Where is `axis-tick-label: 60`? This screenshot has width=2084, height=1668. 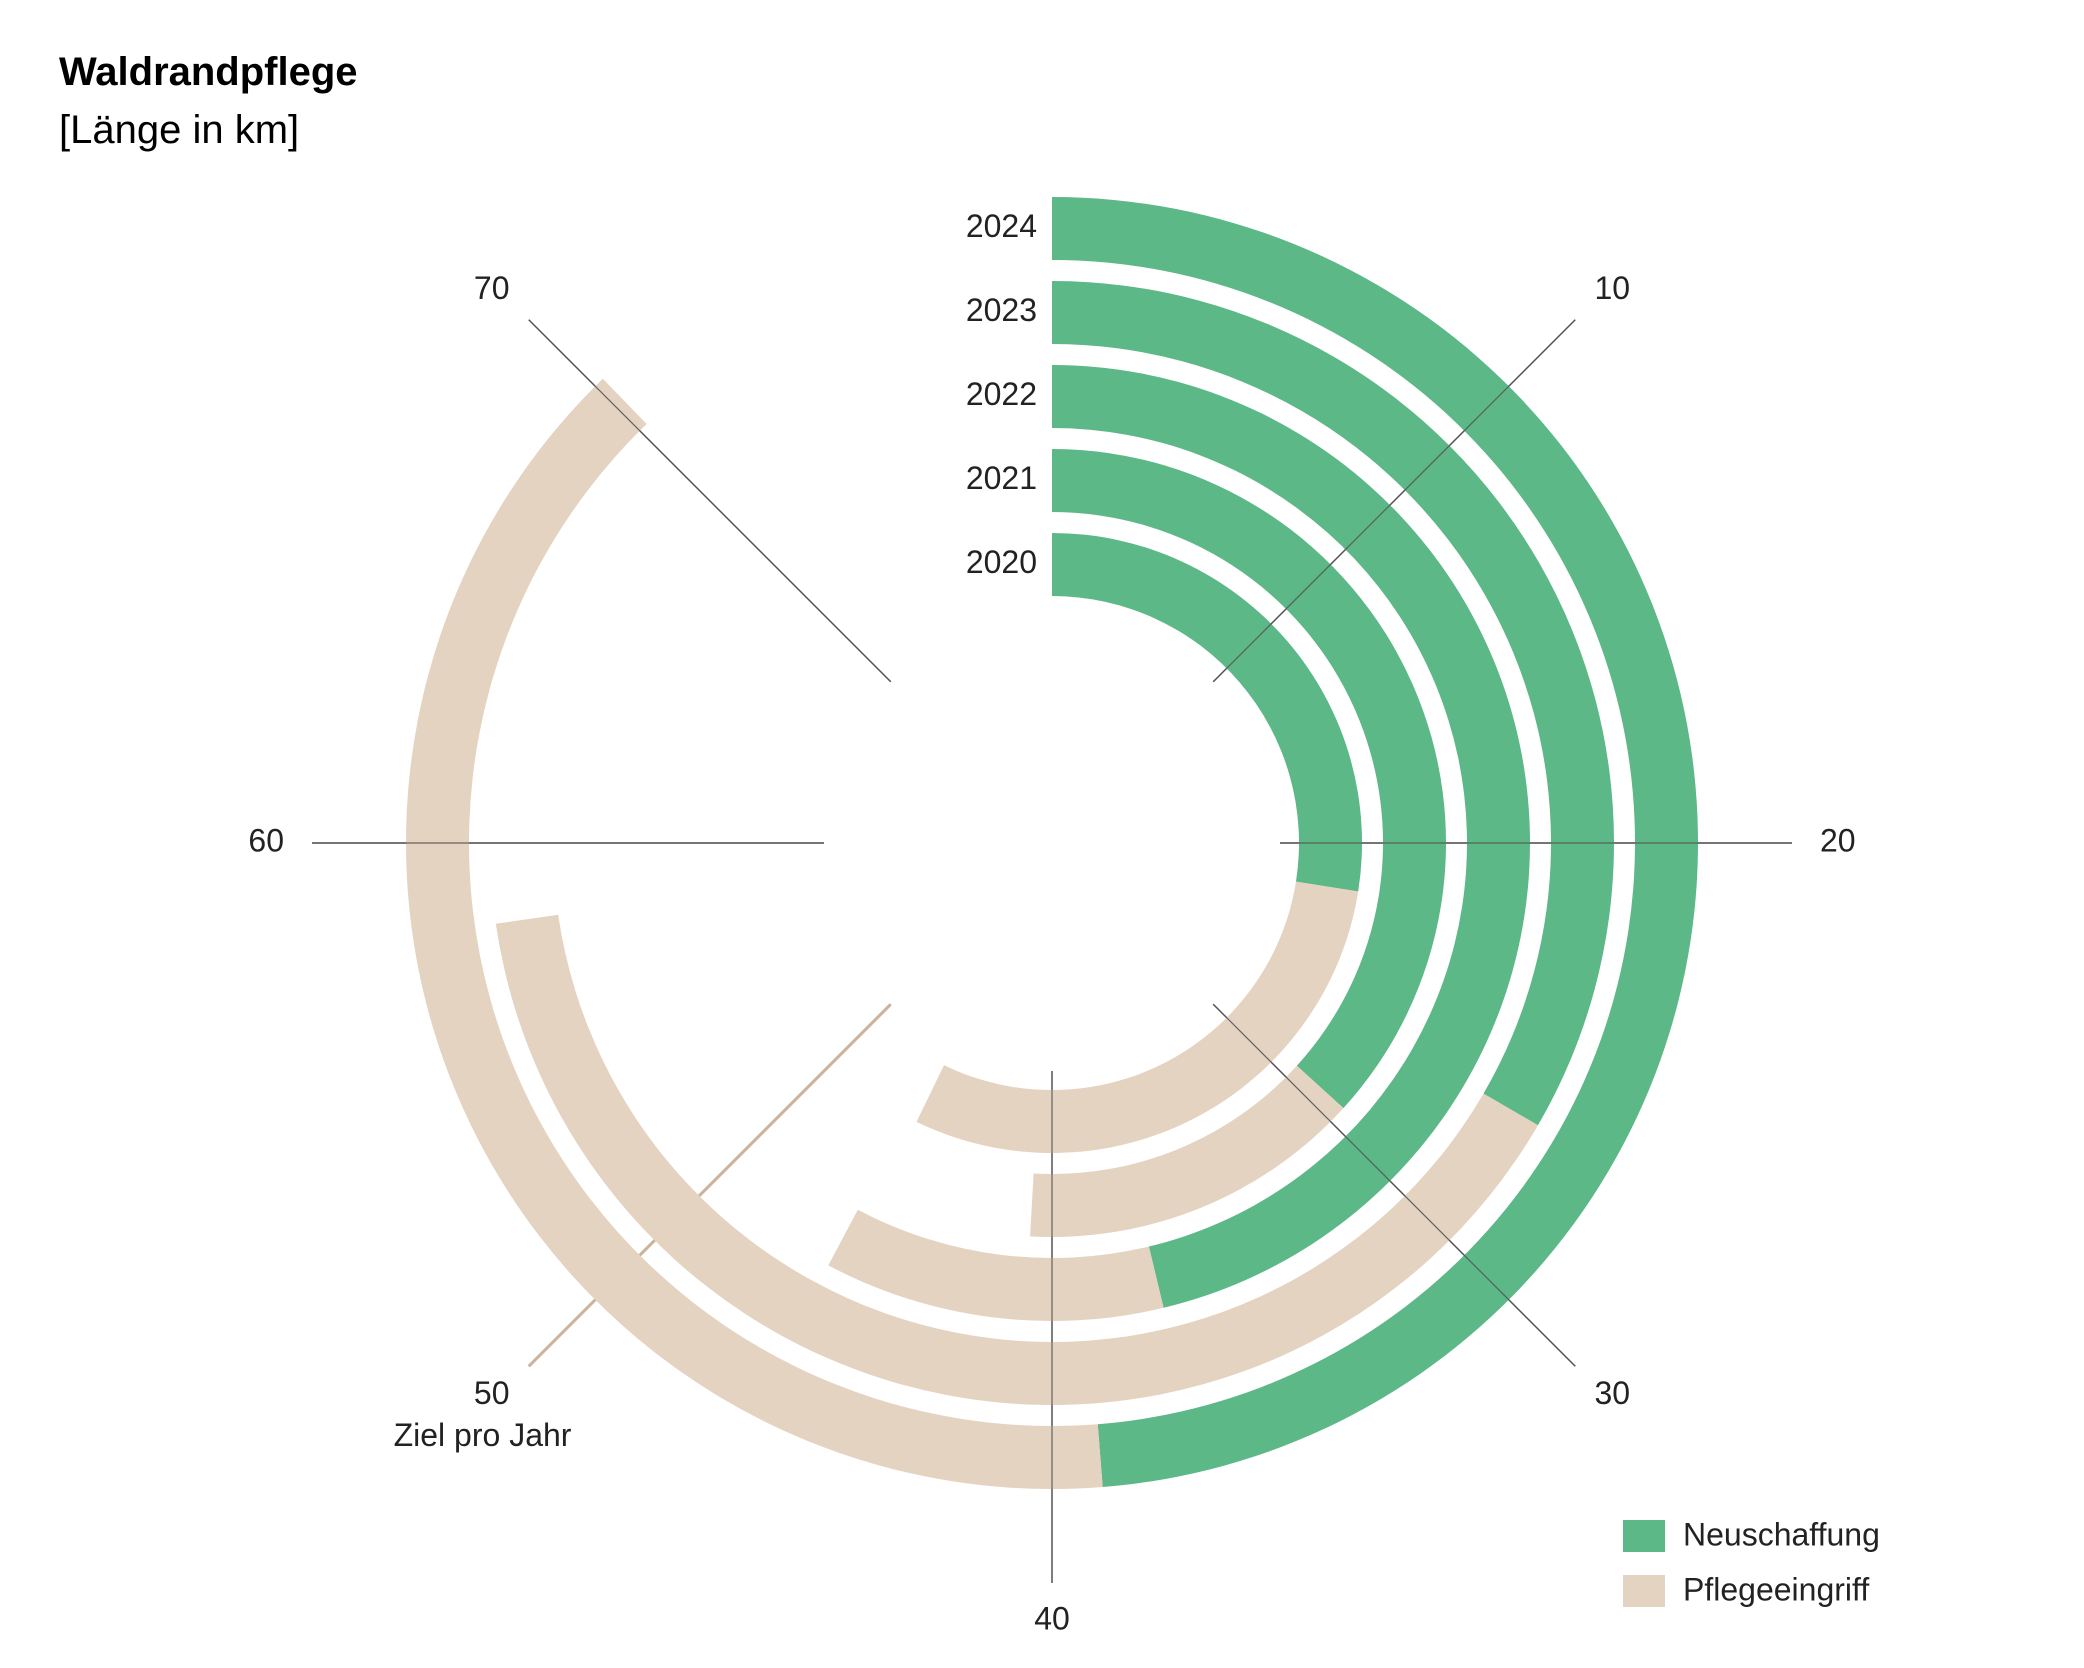 axis-tick-label: 60 is located at coordinates (266, 840).